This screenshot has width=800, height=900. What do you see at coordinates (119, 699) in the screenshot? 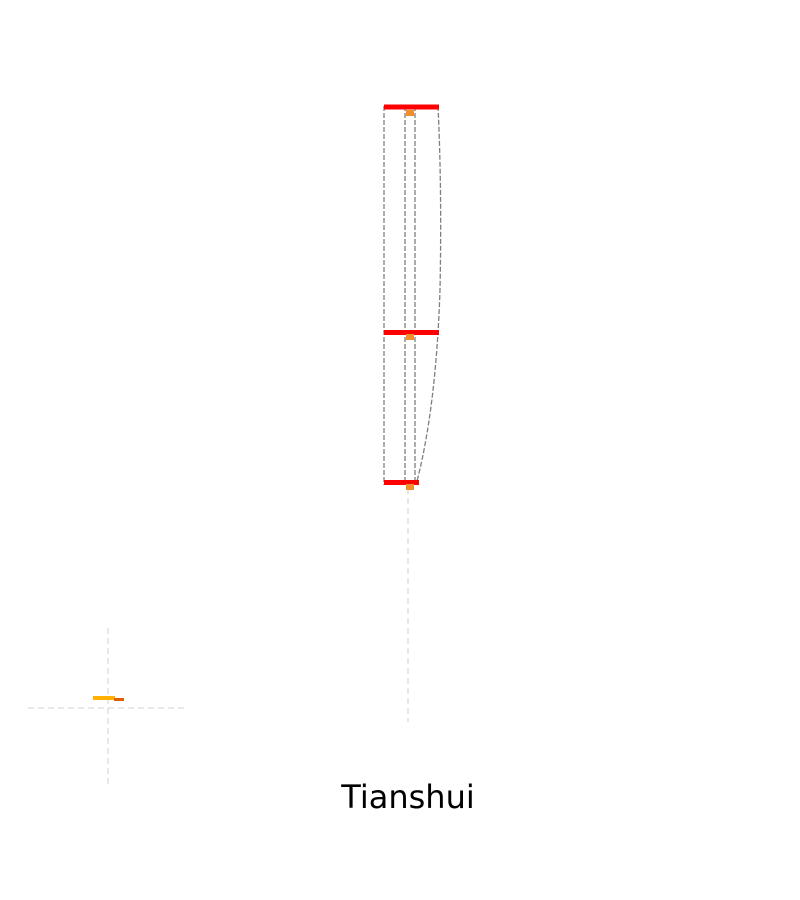
I see `mini-glyph-accent` at bounding box center [119, 699].